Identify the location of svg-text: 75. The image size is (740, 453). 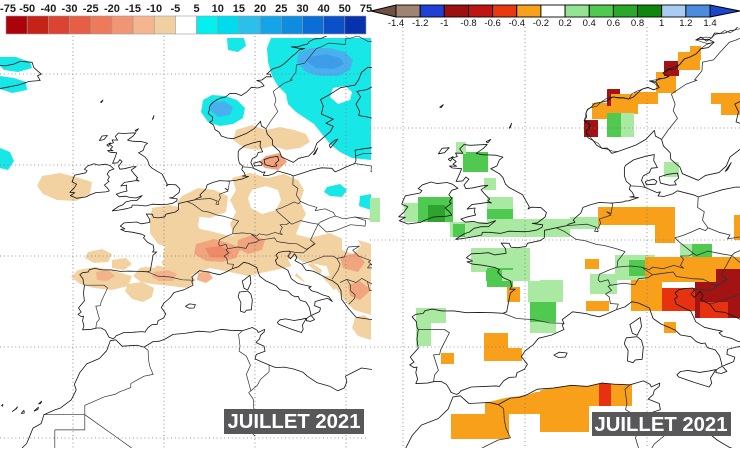
(366, 9).